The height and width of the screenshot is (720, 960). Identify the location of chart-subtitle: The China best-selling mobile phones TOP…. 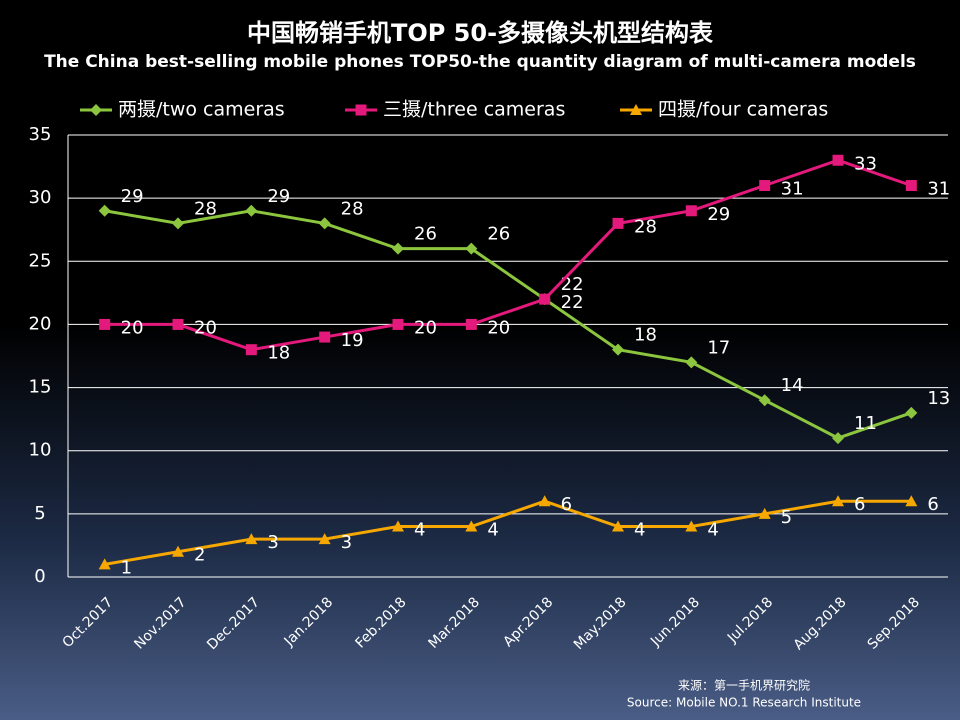
(480, 62).